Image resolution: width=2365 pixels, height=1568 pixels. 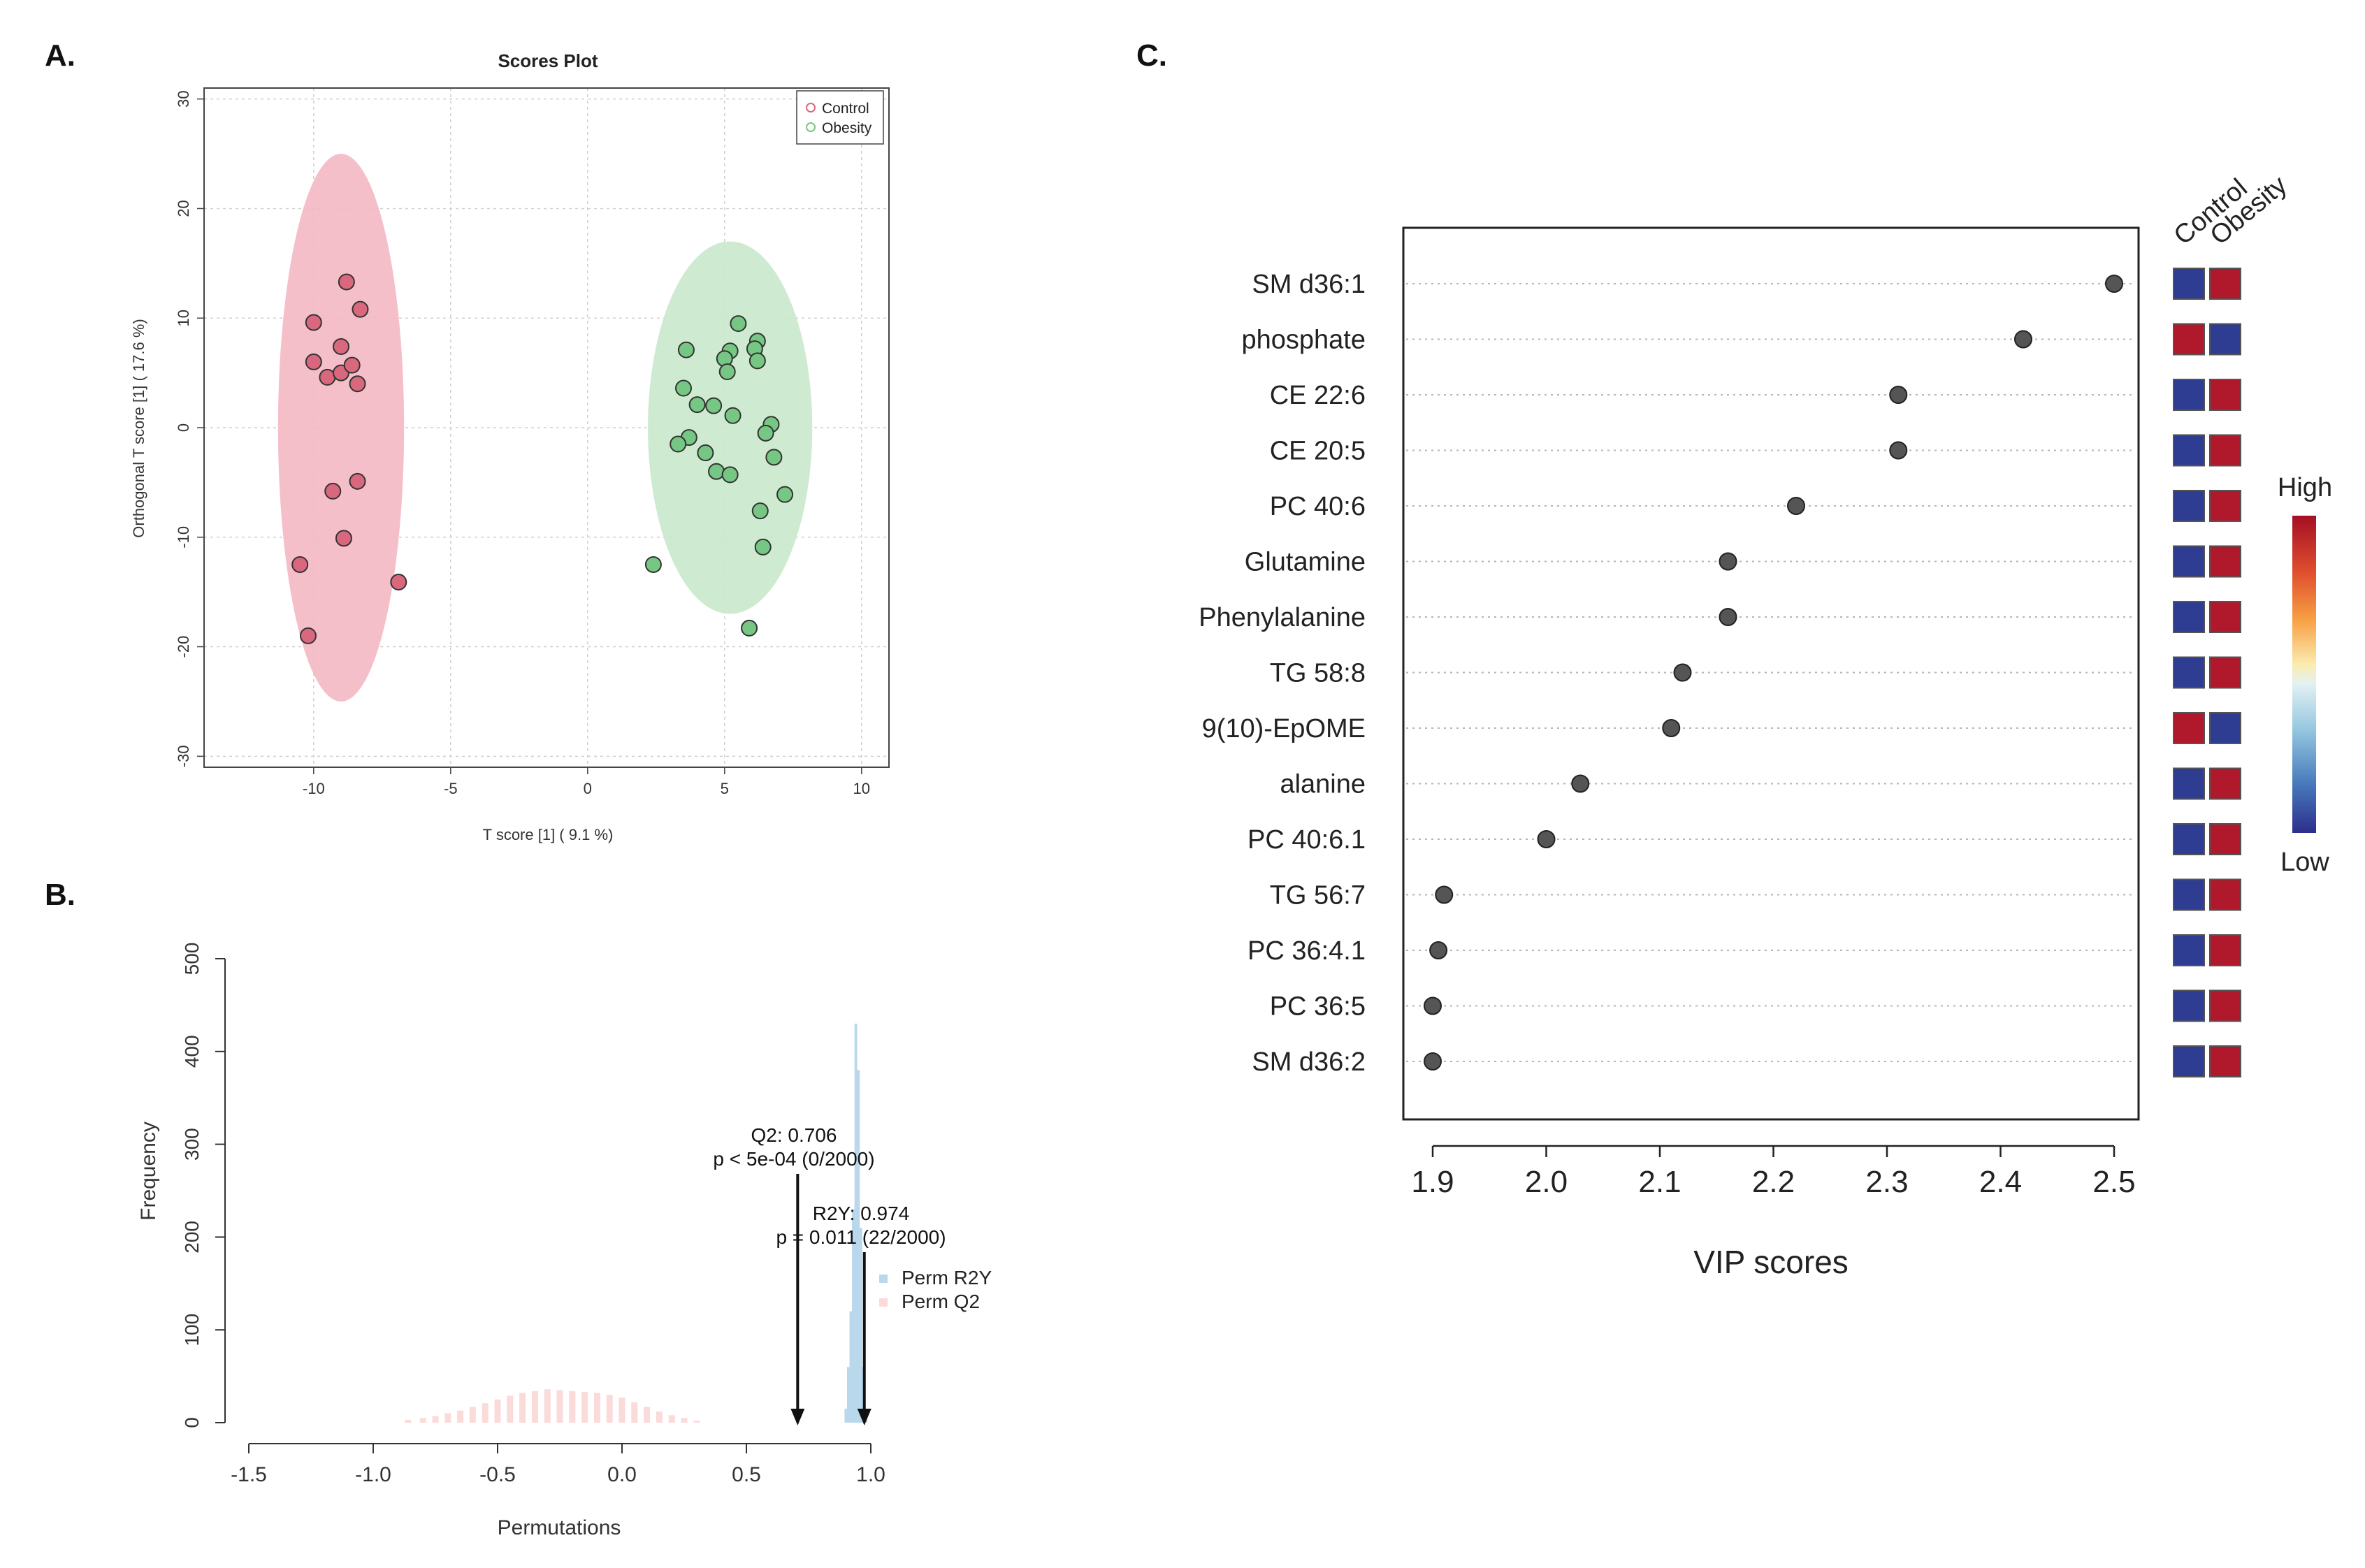 I want to click on permutation-x-label: Permutations, so click(x=559, y=1527).